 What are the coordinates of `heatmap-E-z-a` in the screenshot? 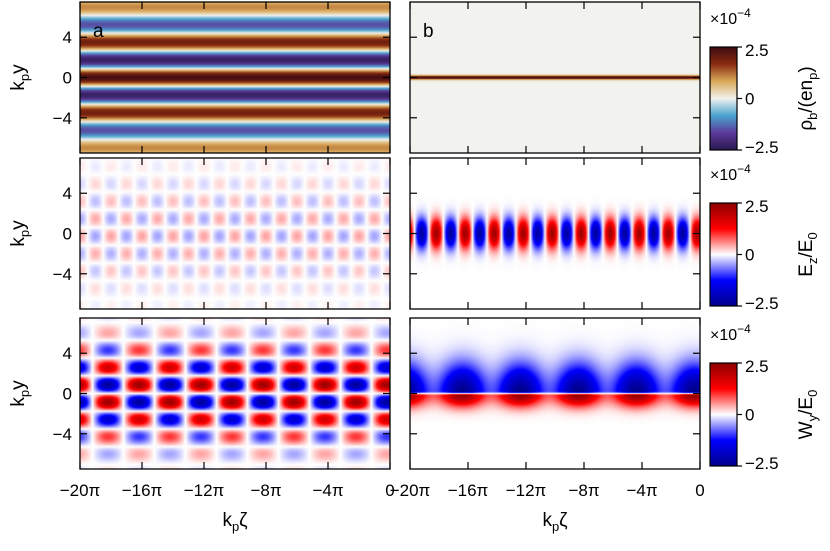 It's located at (235, 233).